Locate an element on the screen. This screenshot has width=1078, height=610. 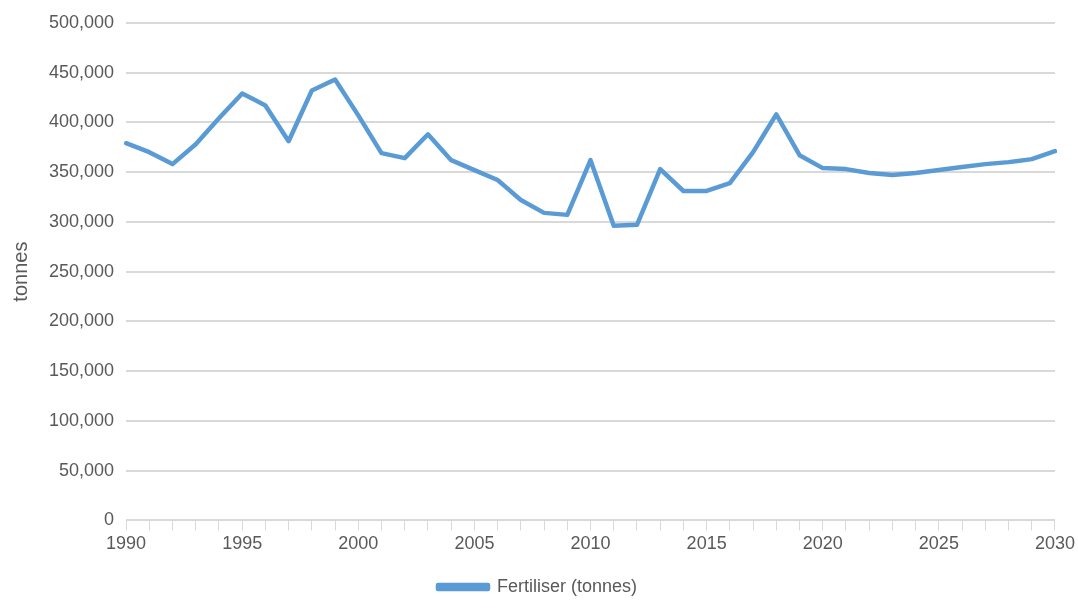
x-tick-label: 2020 is located at coordinates (822, 543).